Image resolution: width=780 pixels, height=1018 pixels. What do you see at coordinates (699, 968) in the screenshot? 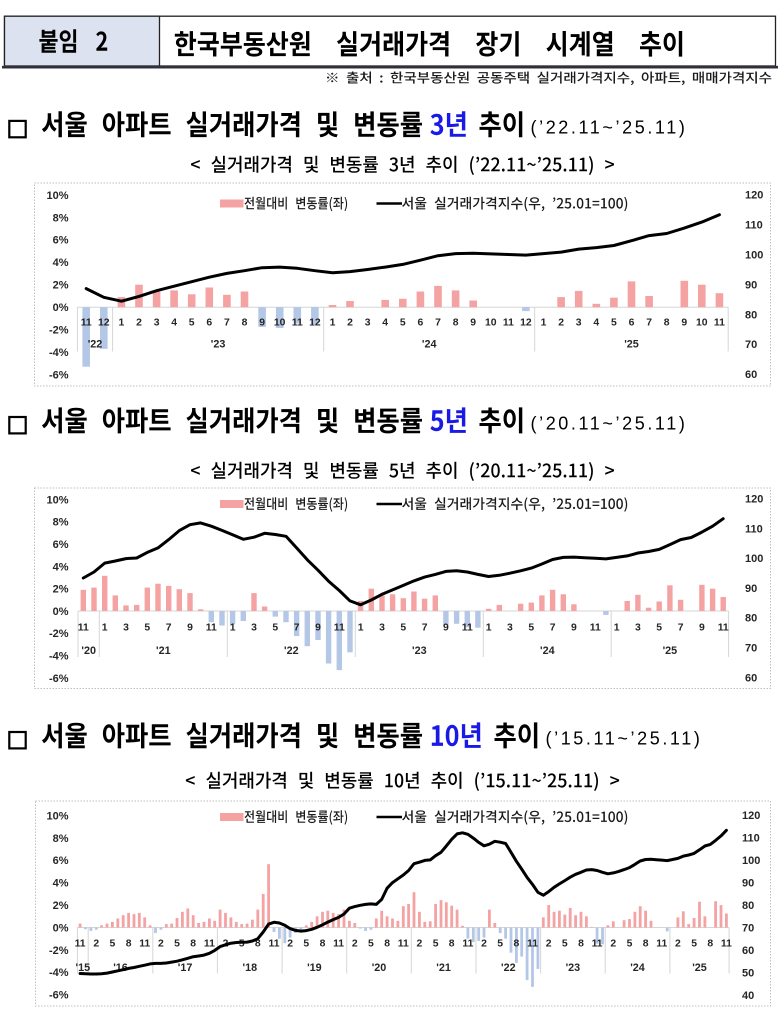
I see `svg-text: '25` at bounding box center [699, 968].